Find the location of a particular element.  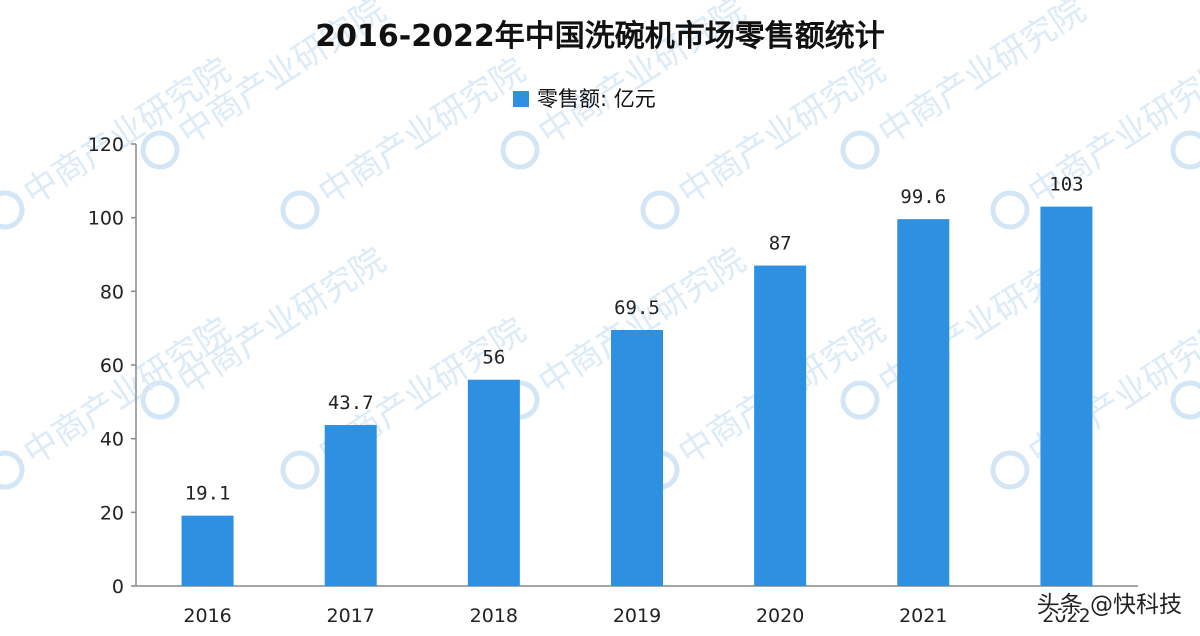

data-label: 103 is located at coordinates (1066, 185).